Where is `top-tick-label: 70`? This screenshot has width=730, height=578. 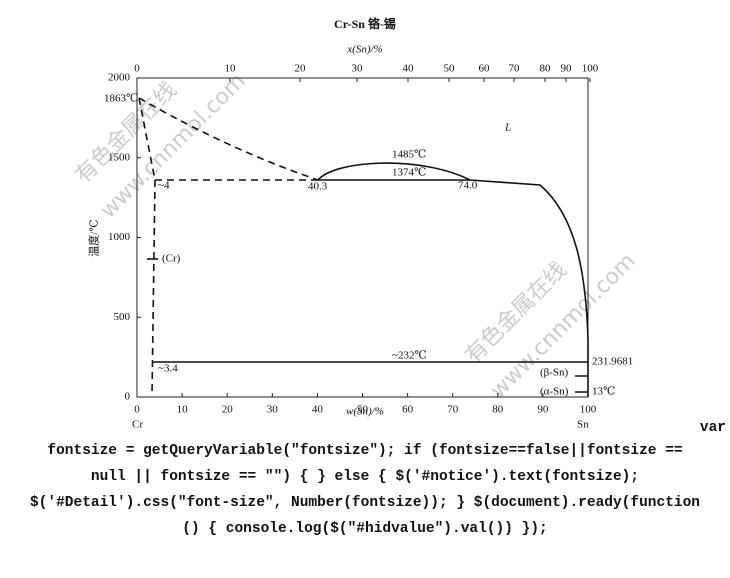
top-tick-label: 70 is located at coordinates (515, 69).